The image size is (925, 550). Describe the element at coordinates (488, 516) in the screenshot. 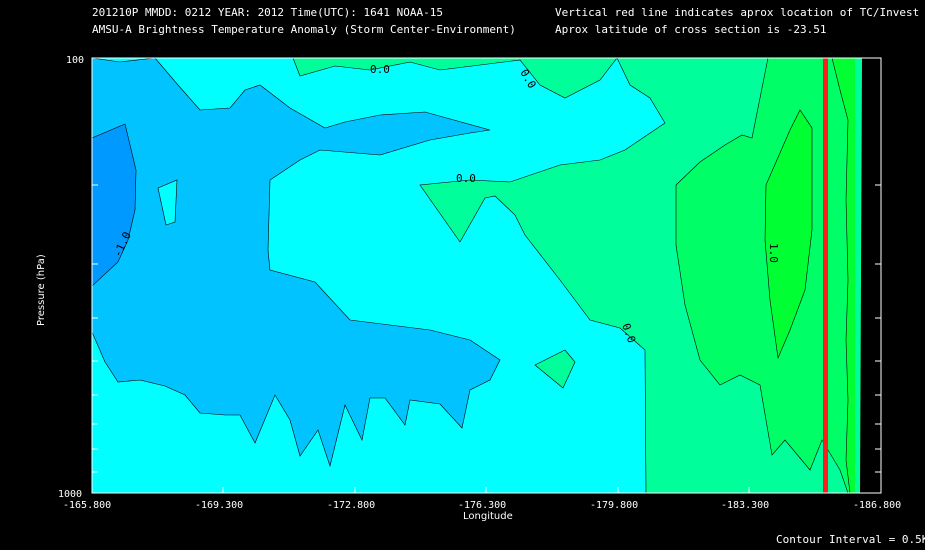

I see `x-axis-label: Longitude` at that location.